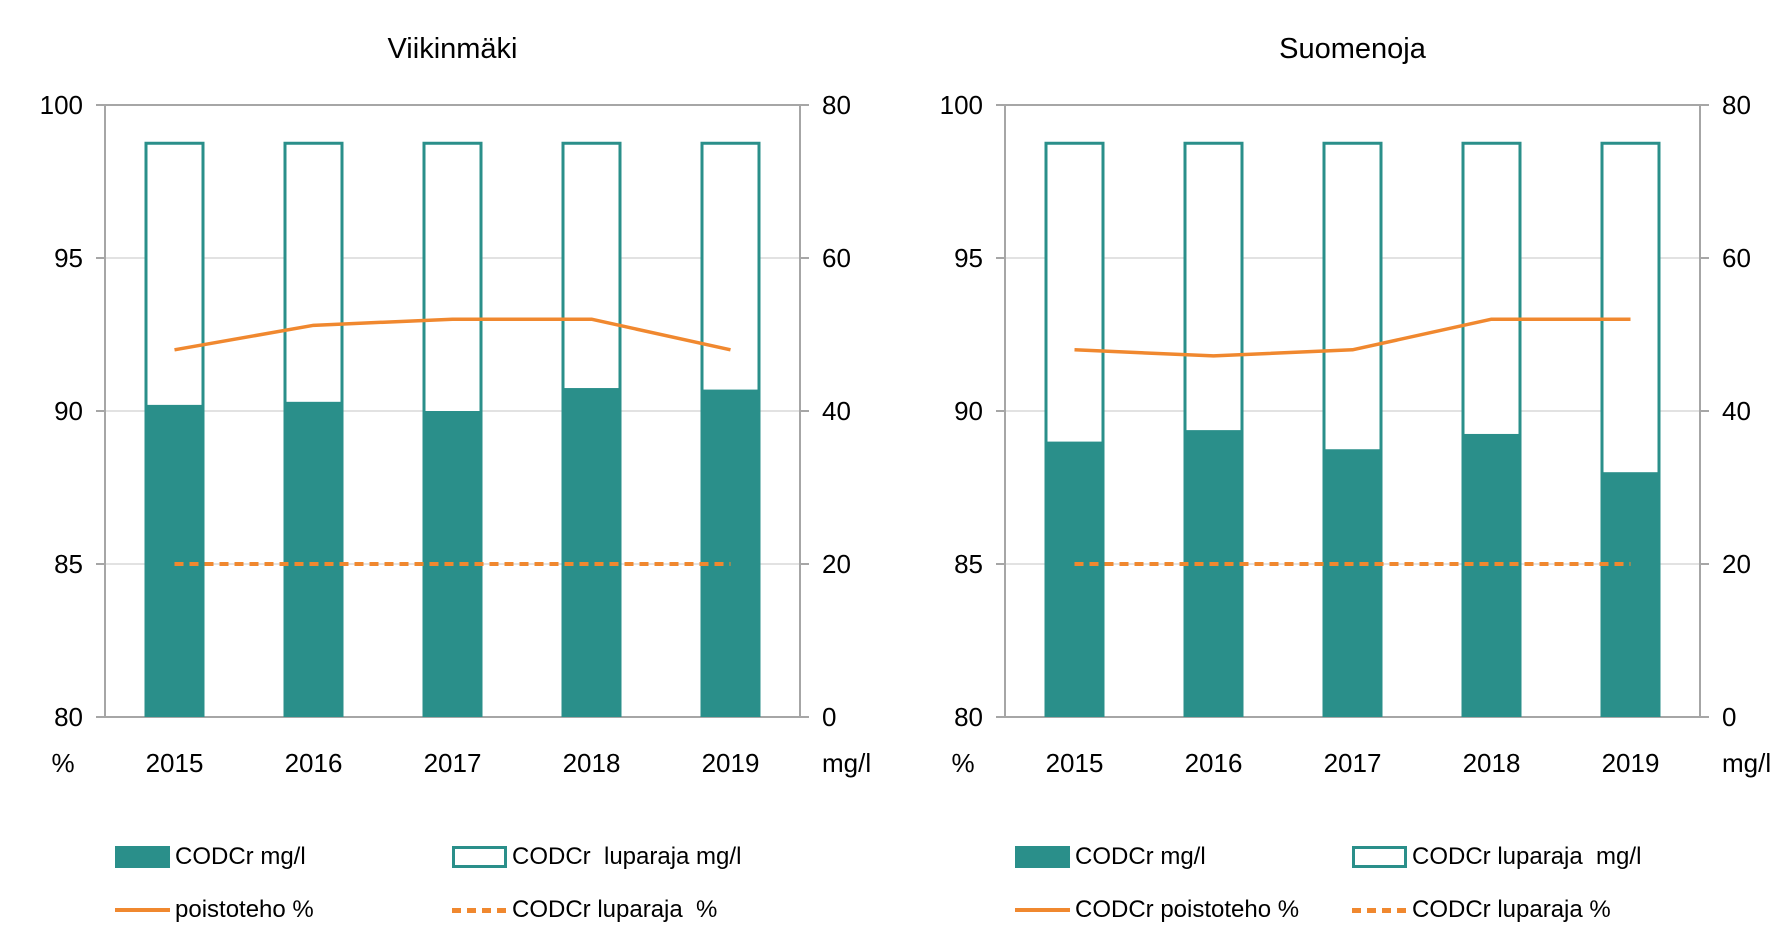  I want to click on chart-title: Viikinmäki, so click(452, 49).